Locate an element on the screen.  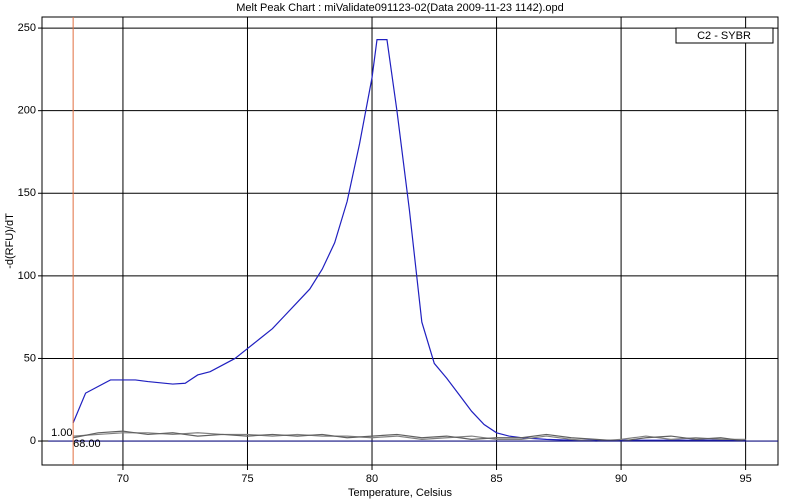
x-axis-label: Temperature, Celsius is located at coordinates (400, 493).